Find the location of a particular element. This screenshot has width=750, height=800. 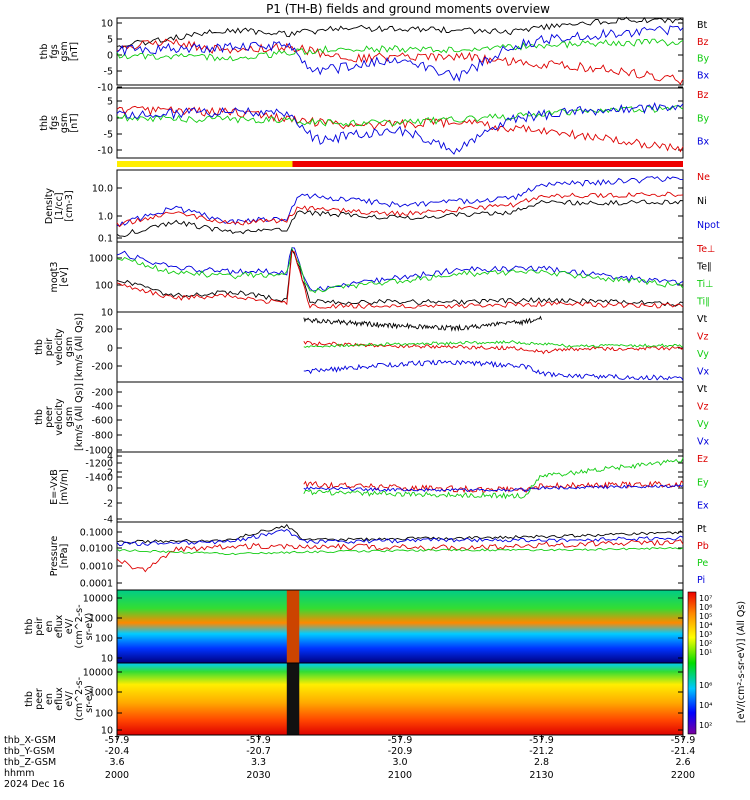

ytick-label-peer-velocity: -600 is located at coordinates (102, 421).